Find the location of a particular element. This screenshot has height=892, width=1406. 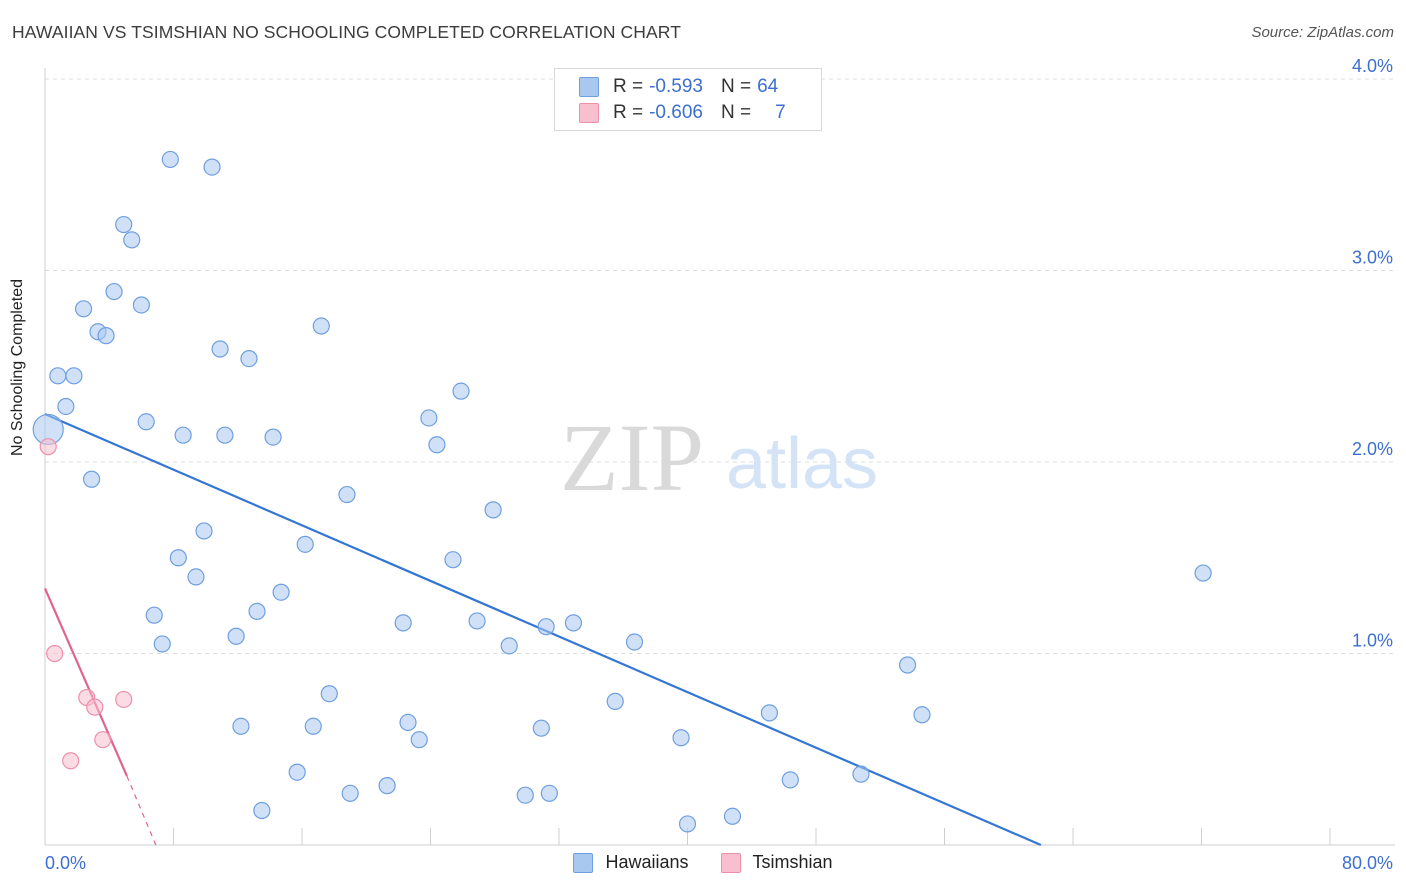

legend-n-value: 64 is located at coordinates (768, 86).